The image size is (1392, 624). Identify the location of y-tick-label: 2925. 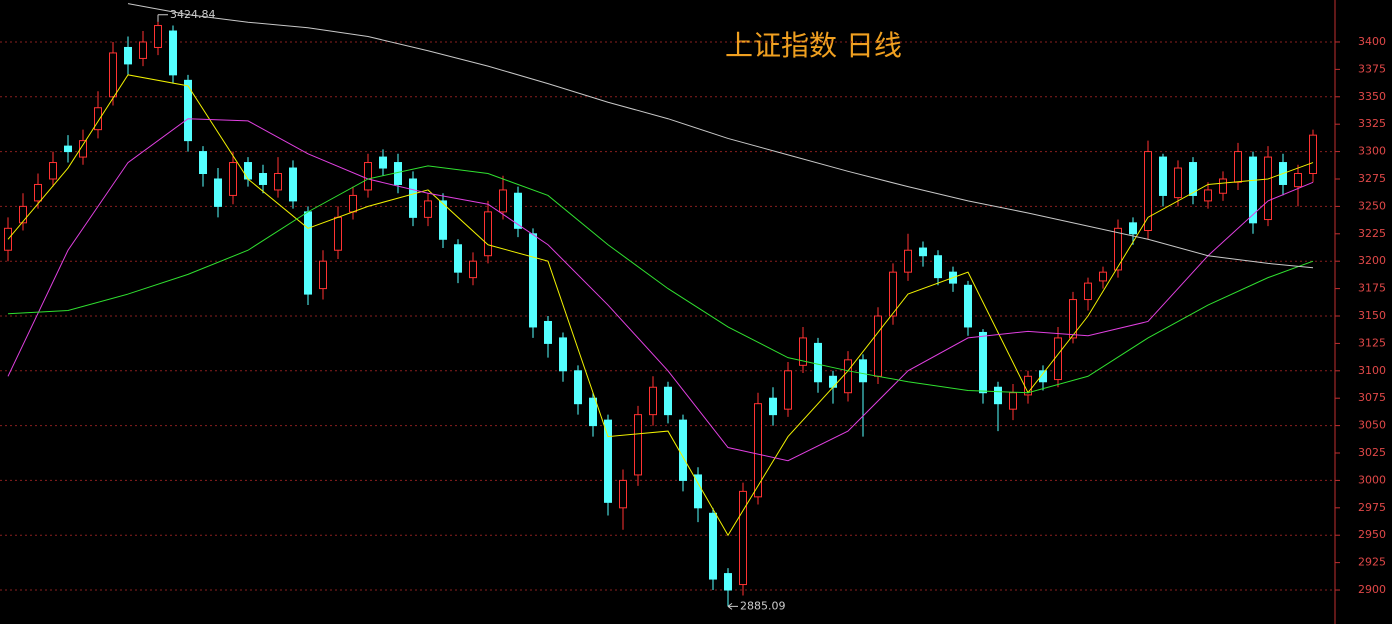
(1372, 562).